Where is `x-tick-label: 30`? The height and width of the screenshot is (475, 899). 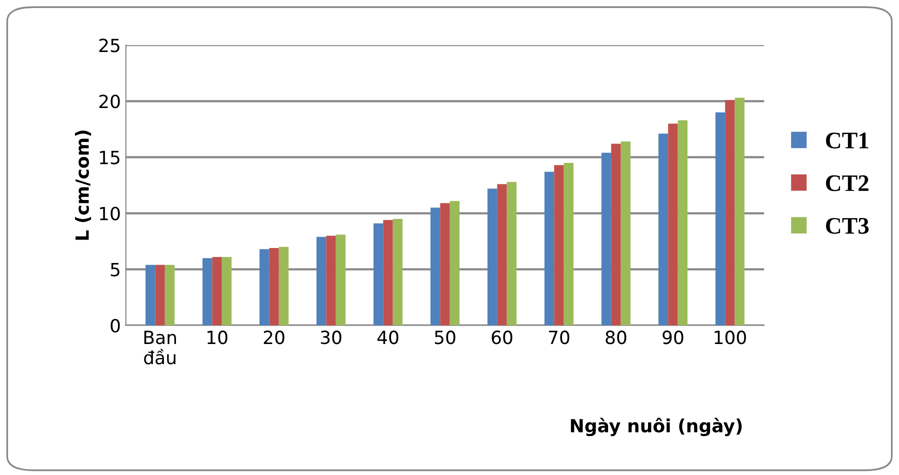
x-tick-label: 30 is located at coordinates (331, 337).